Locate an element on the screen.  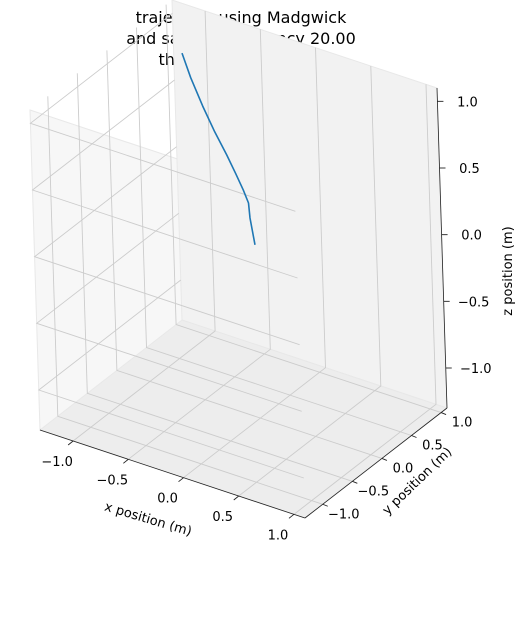
y-tick-label: −1.0 is located at coordinates (344, 514).